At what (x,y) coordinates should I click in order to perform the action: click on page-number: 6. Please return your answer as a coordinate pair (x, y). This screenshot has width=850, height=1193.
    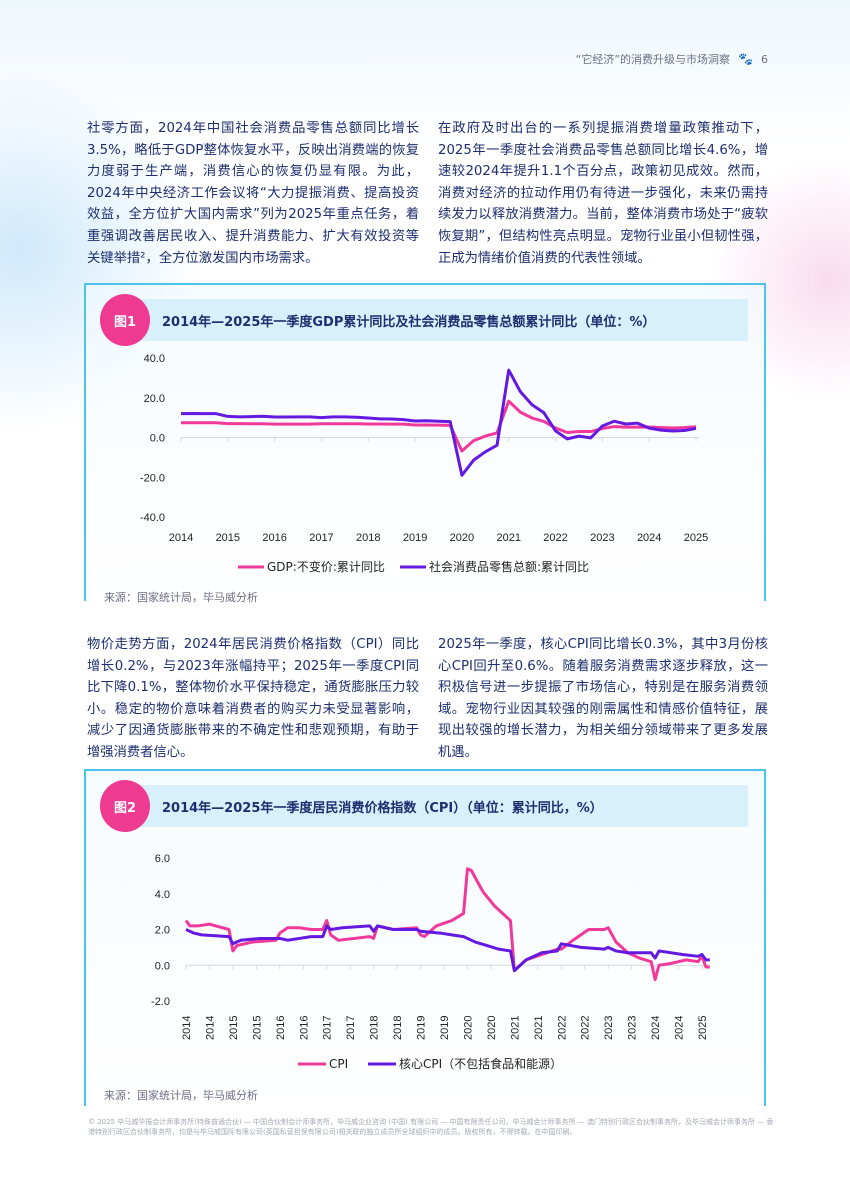
    Looking at the image, I should click on (764, 59).